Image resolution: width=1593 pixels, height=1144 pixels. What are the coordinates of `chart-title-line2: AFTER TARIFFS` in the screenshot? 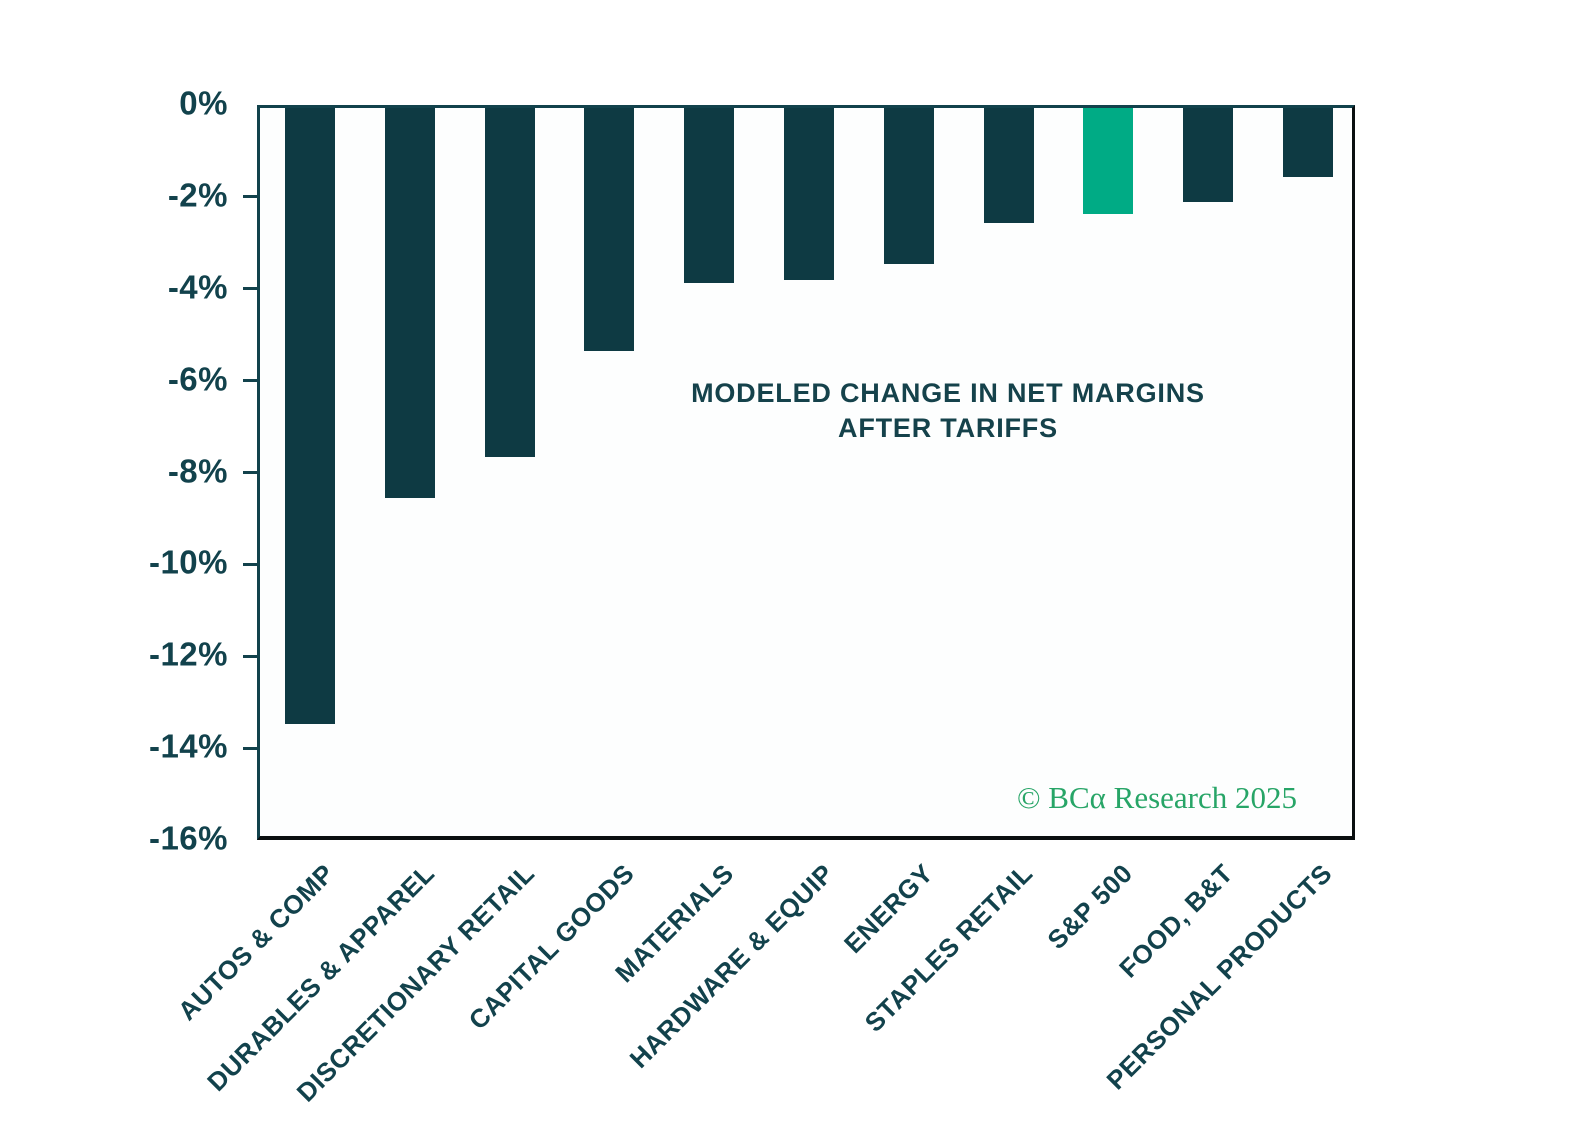 It's located at (948, 428).